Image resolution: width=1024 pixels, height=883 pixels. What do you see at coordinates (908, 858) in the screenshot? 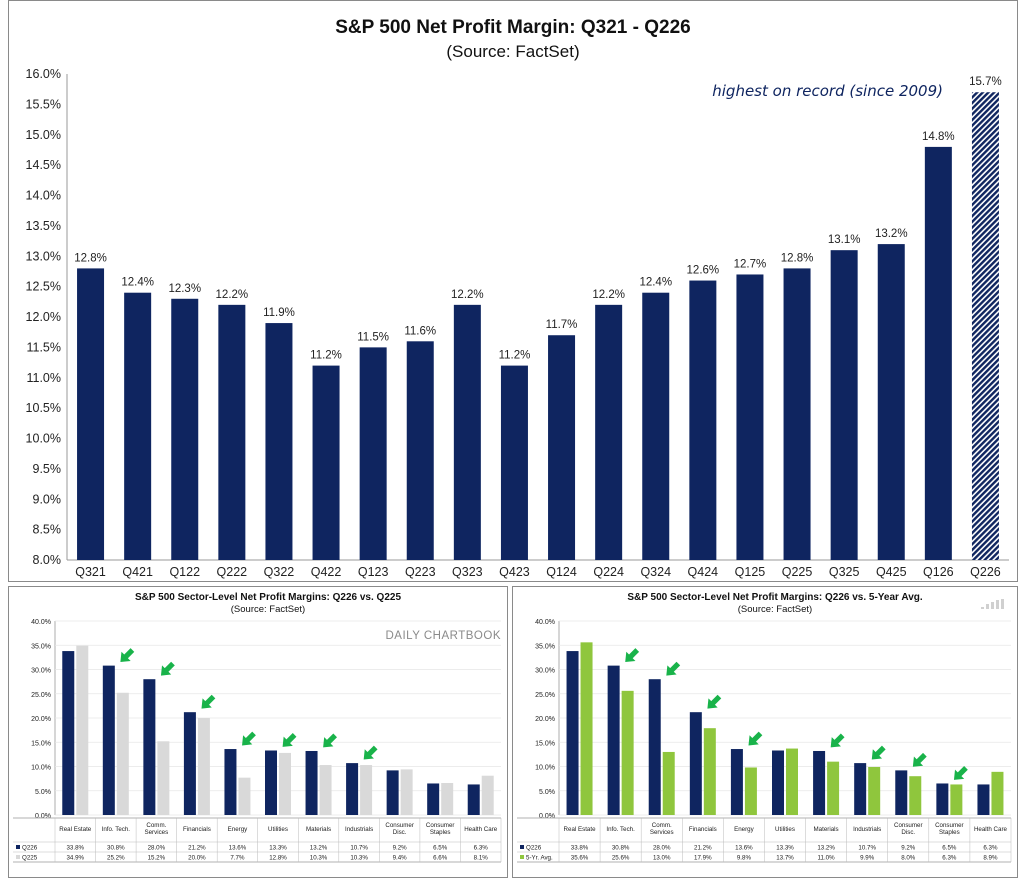
I see `cell-value: 8.0%` at bounding box center [908, 858].